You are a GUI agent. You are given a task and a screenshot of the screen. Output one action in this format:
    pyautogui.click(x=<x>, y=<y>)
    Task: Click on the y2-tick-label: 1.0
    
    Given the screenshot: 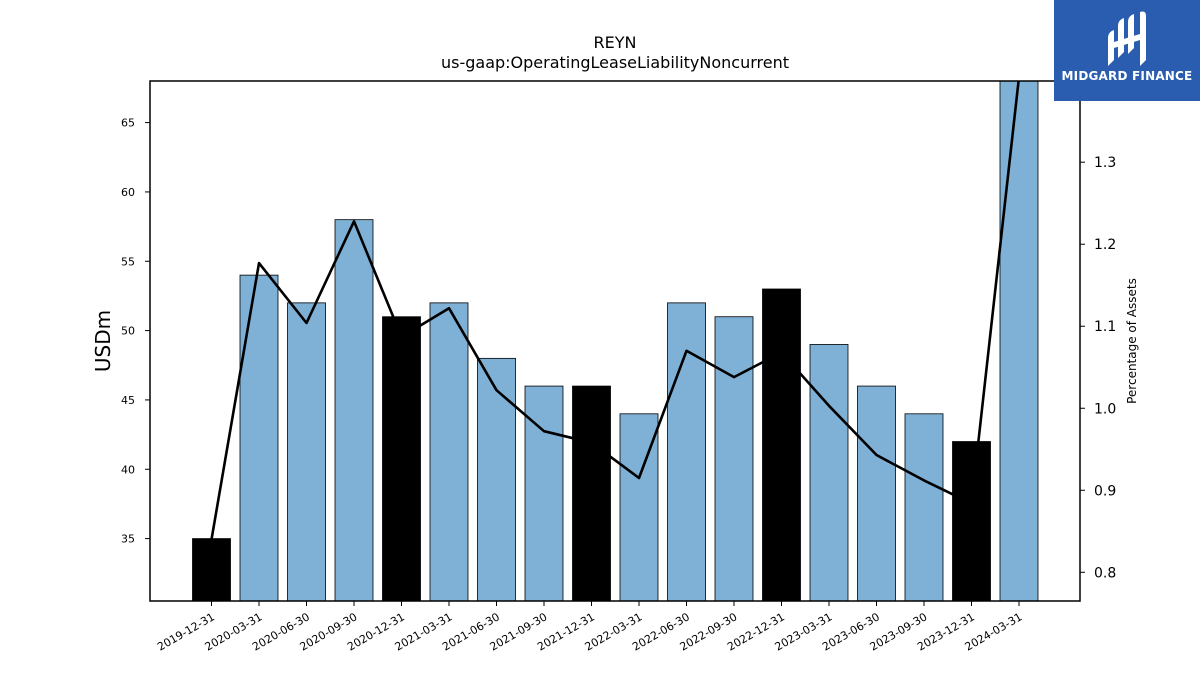 What is the action you would take?
    pyautogui.click(x=1105, y=409)
    